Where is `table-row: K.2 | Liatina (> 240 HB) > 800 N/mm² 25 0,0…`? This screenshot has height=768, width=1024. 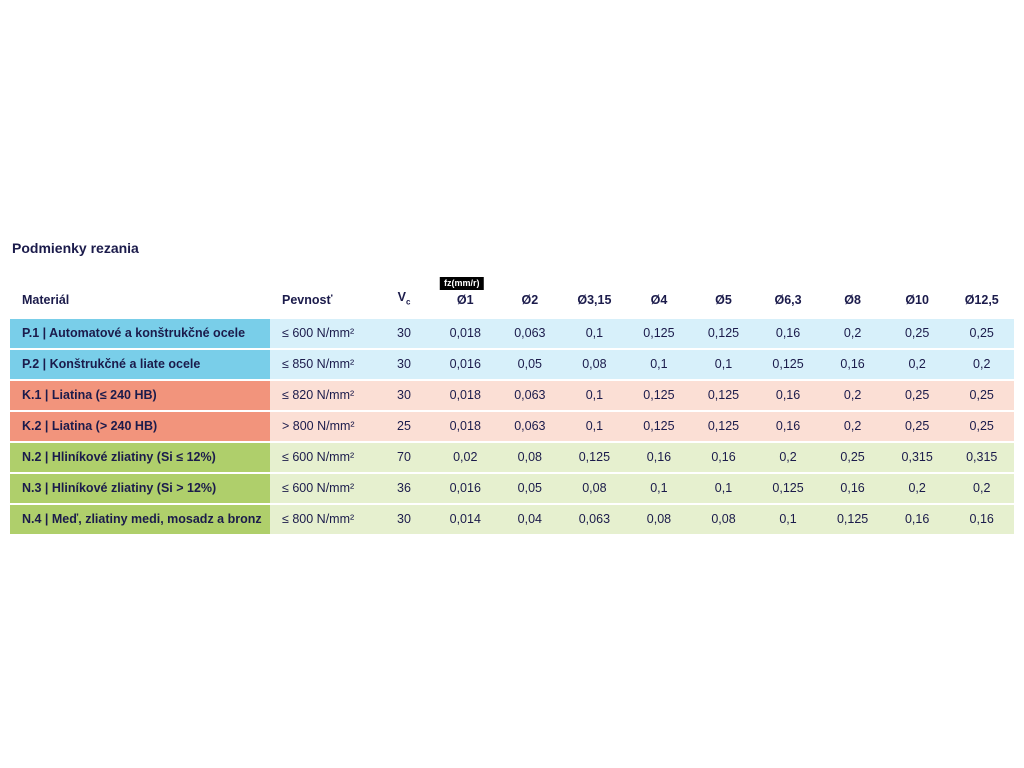
table-row: K.2 | Liatina (> 240 HB) > 800 N/mm² 25 0,0… is located at coordinates (512, 426).